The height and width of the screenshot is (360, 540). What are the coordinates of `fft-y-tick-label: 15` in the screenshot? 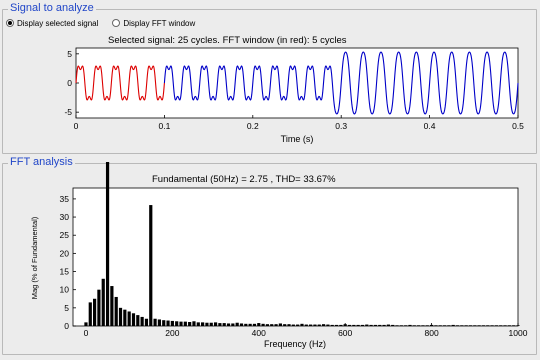 It's located at (65, 272).